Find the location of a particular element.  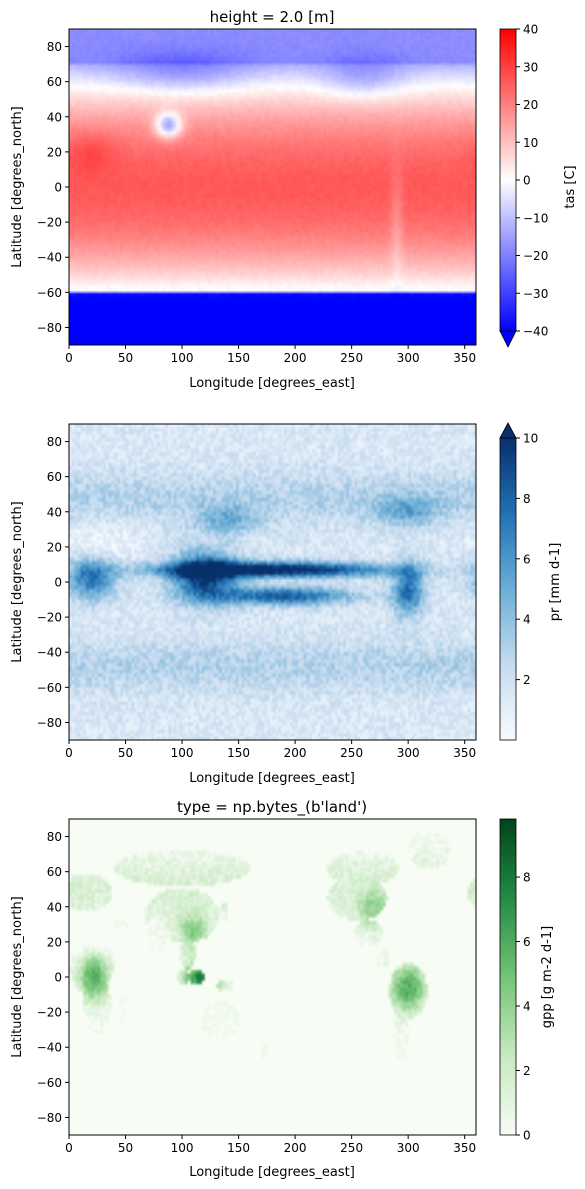

gpp-y-axis-label: Latitude [degrees_north] is located at coordinates (17, 976).